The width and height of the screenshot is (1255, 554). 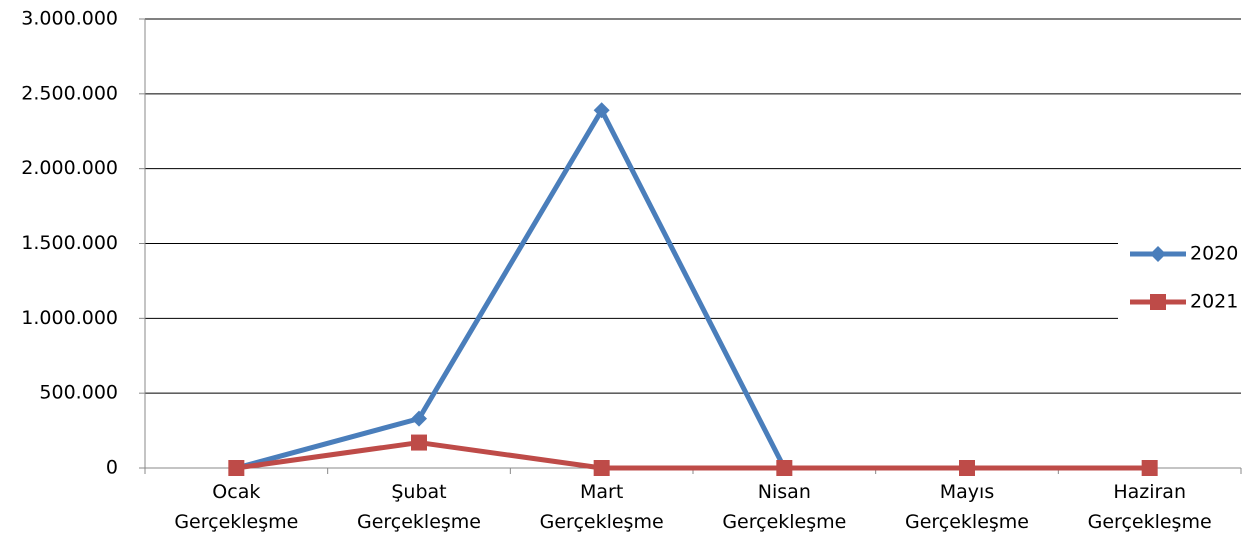 I want to click on y-tick-label: 0, so click(x=112, y=468).